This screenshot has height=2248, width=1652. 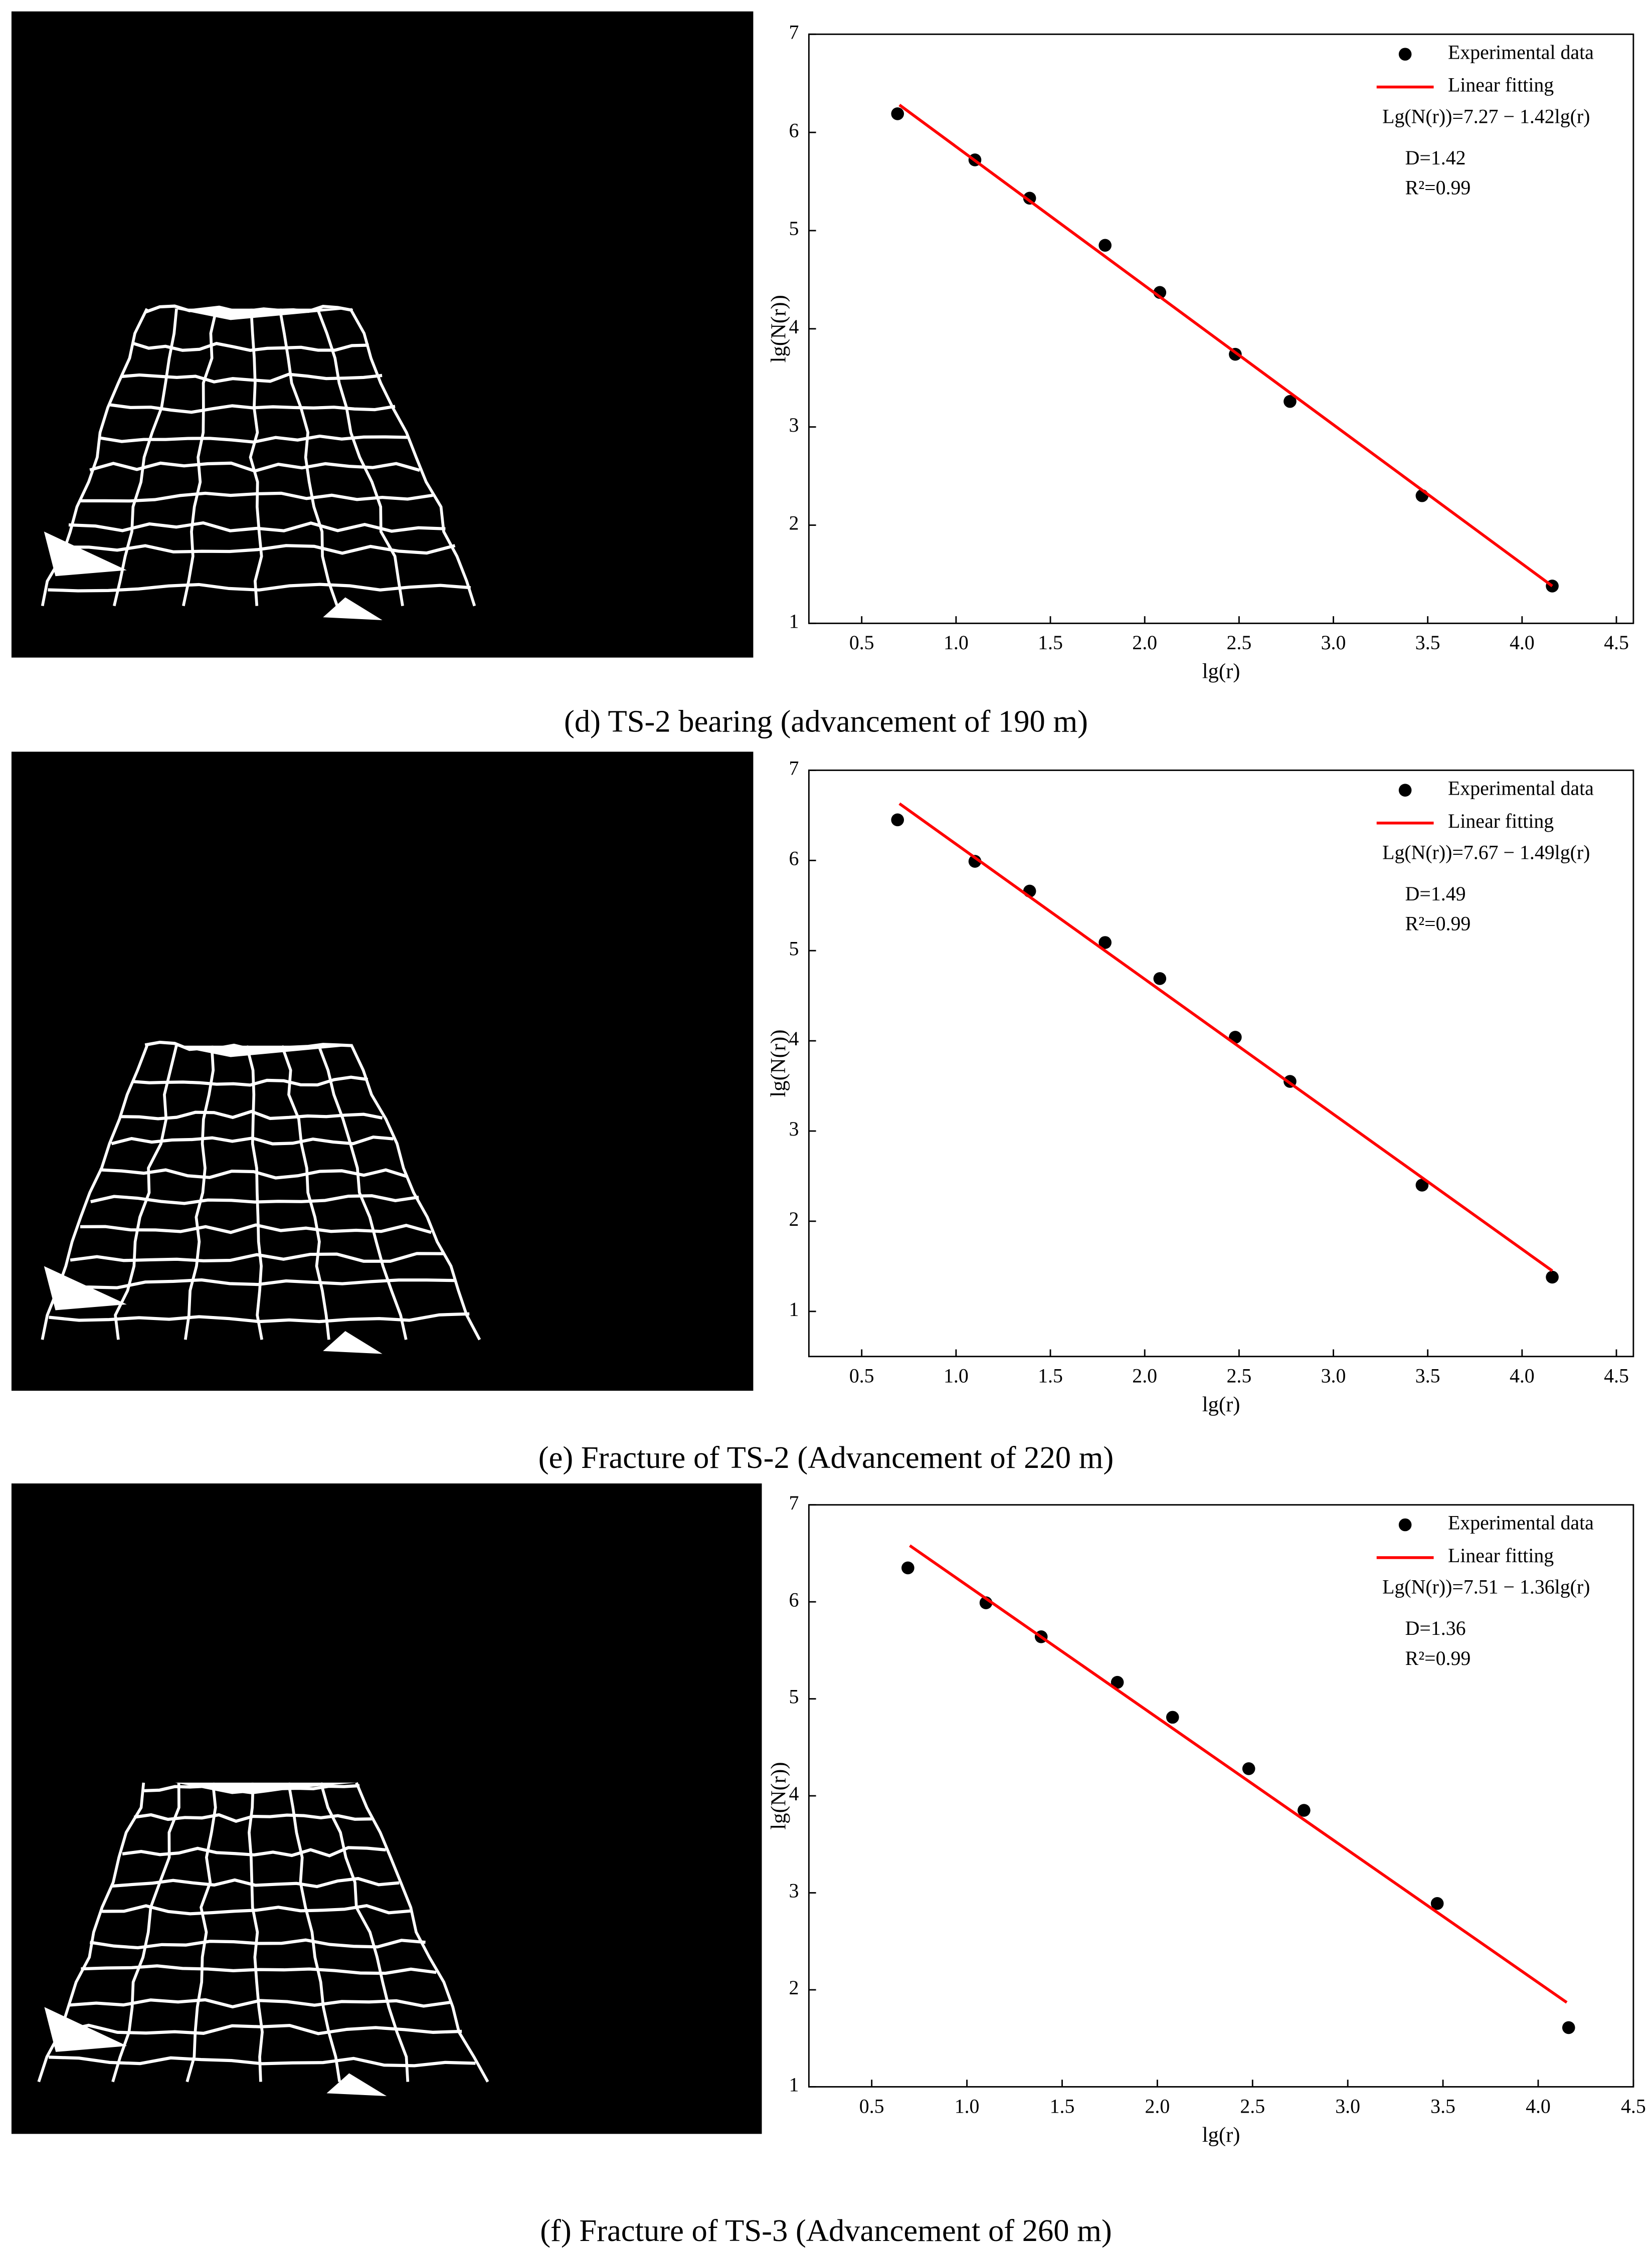 I want to click on y-tick-label: 6, so click(x=794, y=858).